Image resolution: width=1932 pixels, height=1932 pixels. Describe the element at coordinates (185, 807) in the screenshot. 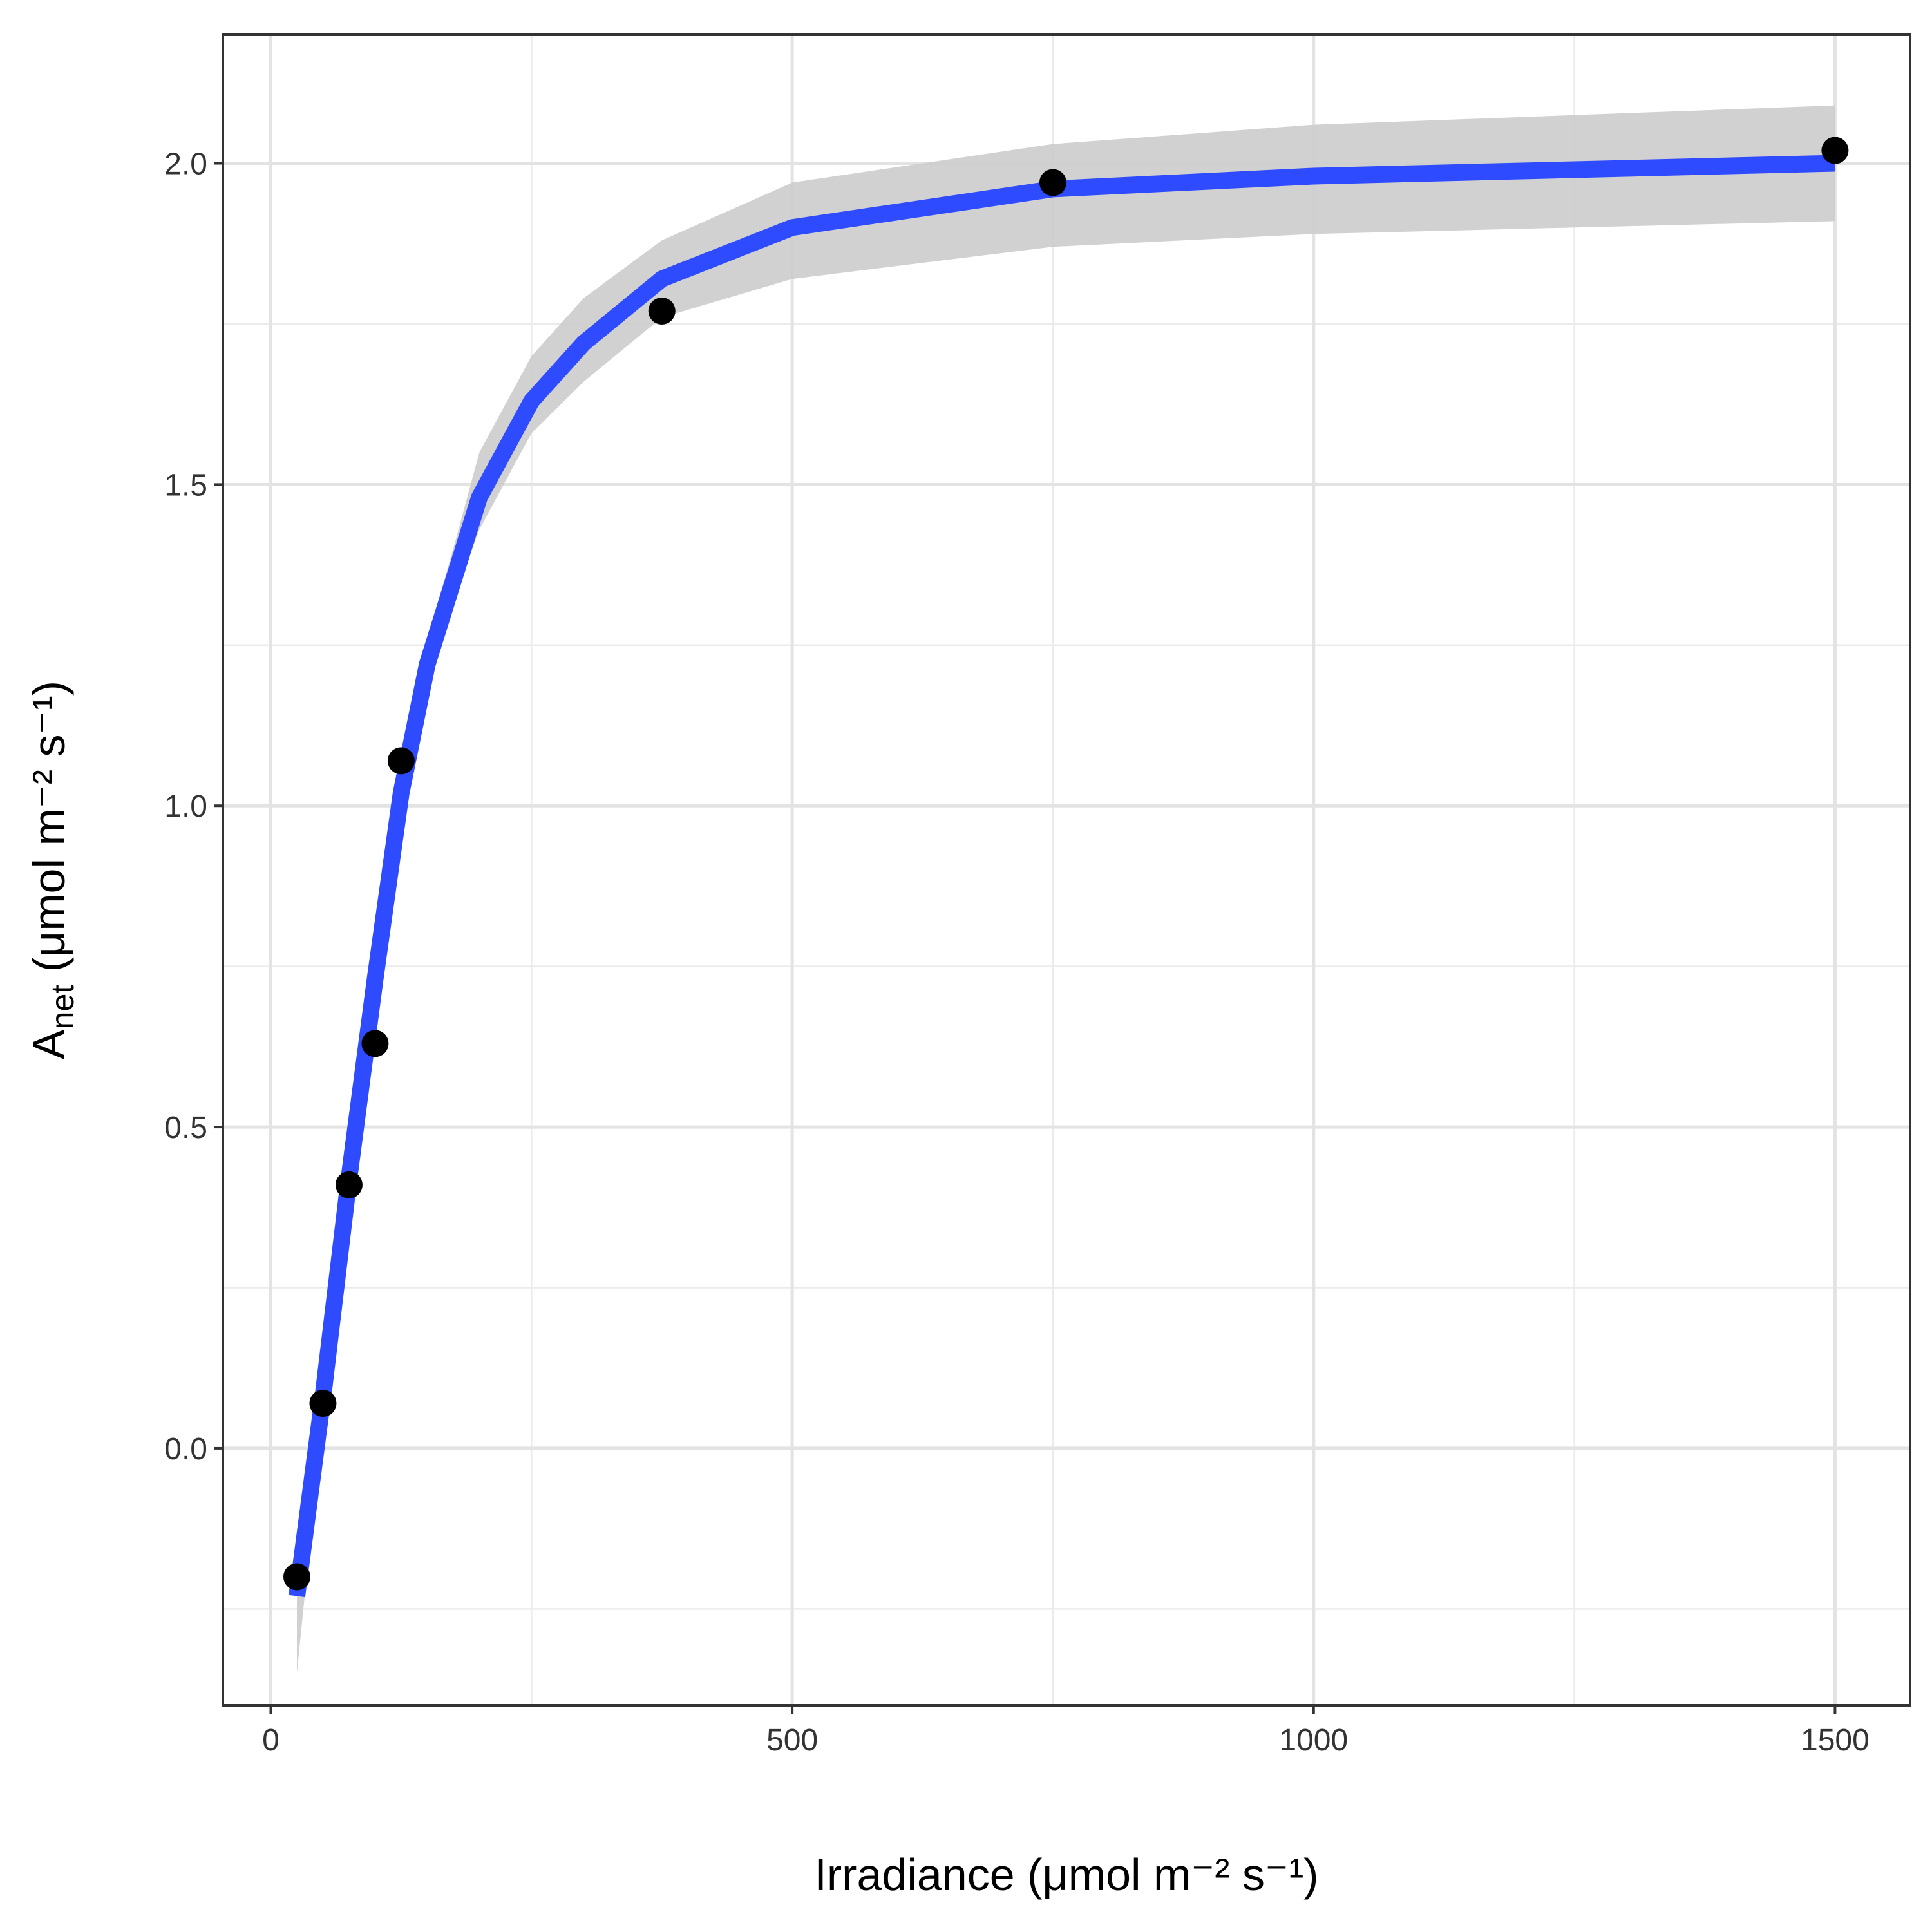

I see `y-tick-label: 1.0` at that location.